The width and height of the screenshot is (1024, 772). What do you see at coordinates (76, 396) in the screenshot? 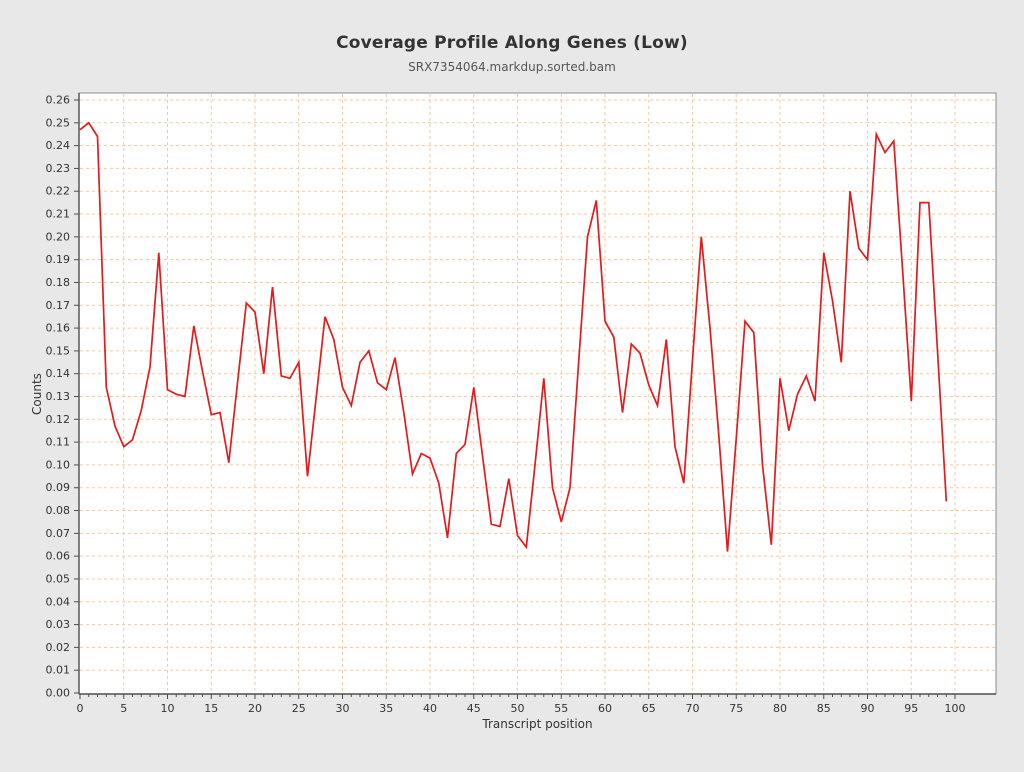
I see `y-axis-ticks` at bounding box center [76, 396].